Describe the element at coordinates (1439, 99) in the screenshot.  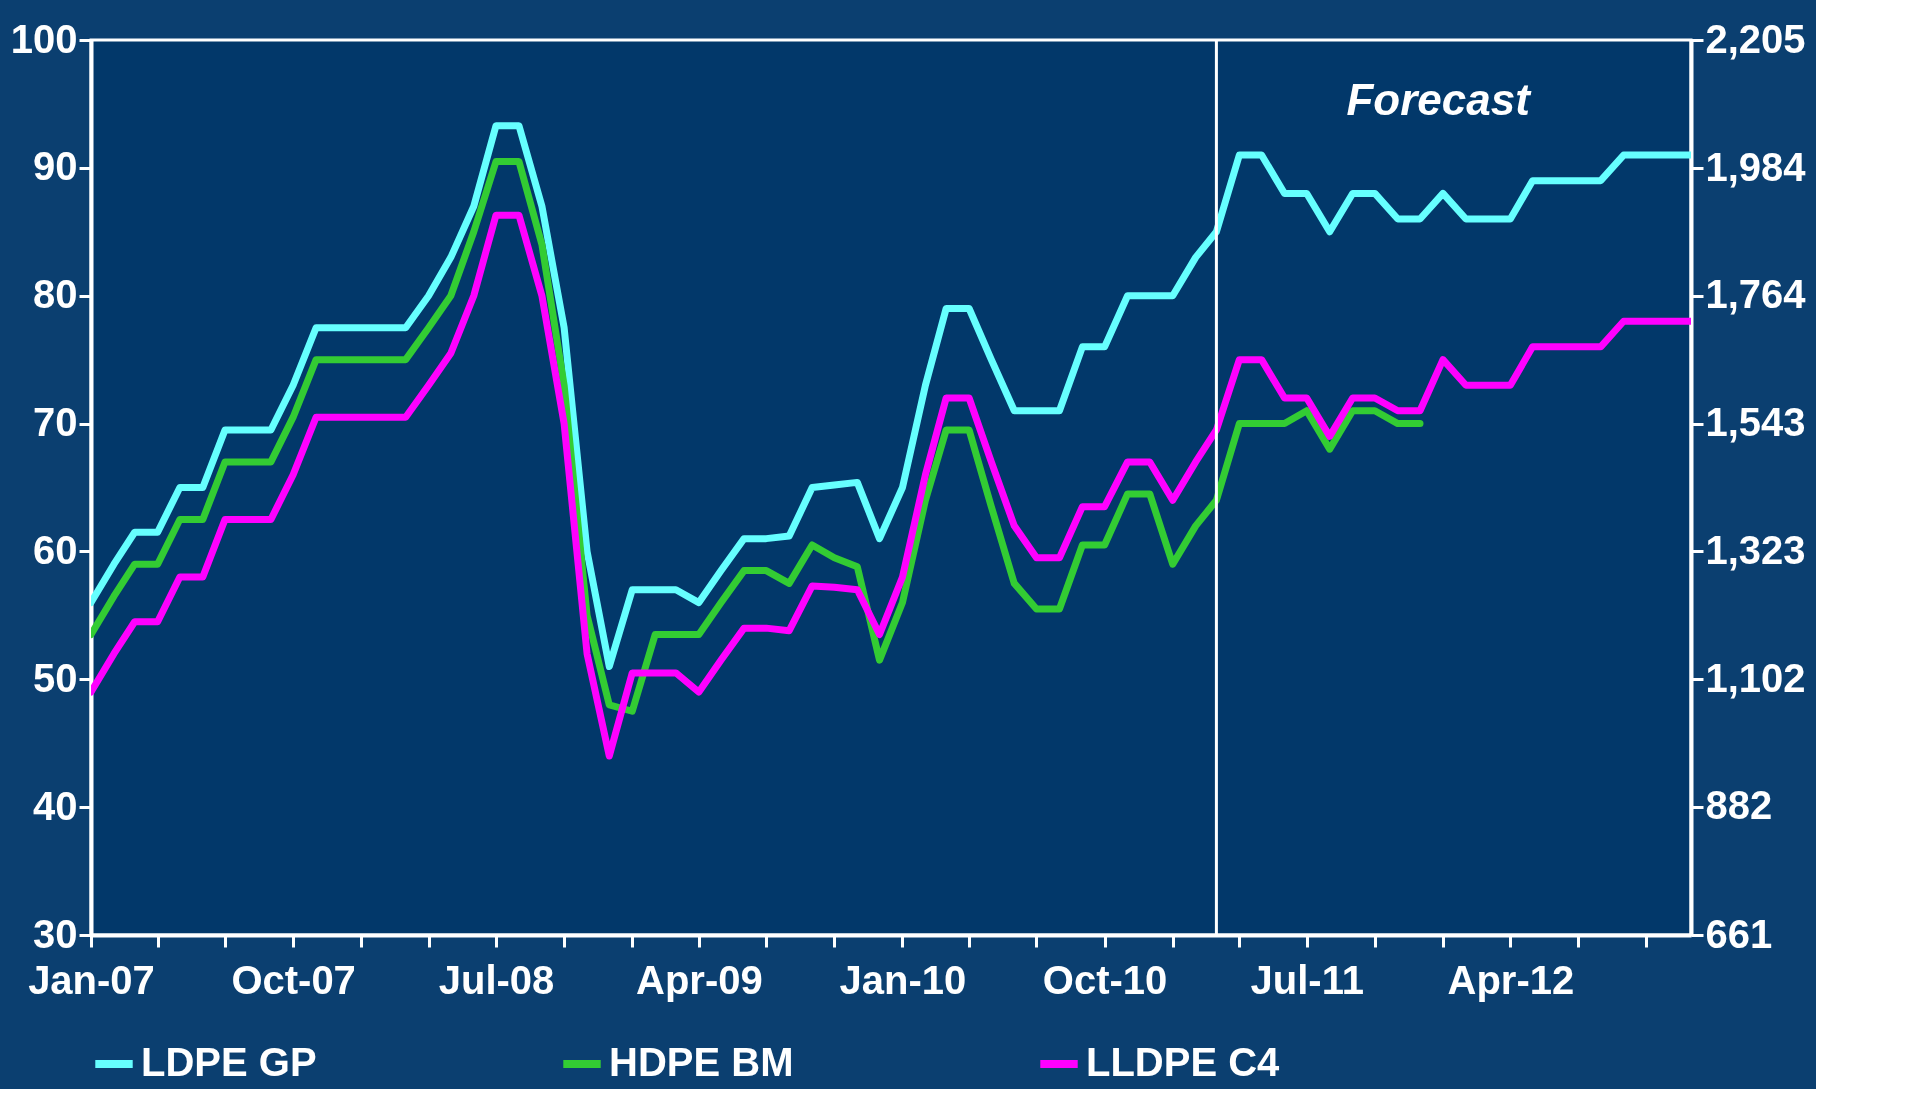
I see `ref-line-label: Forecast` at that location.